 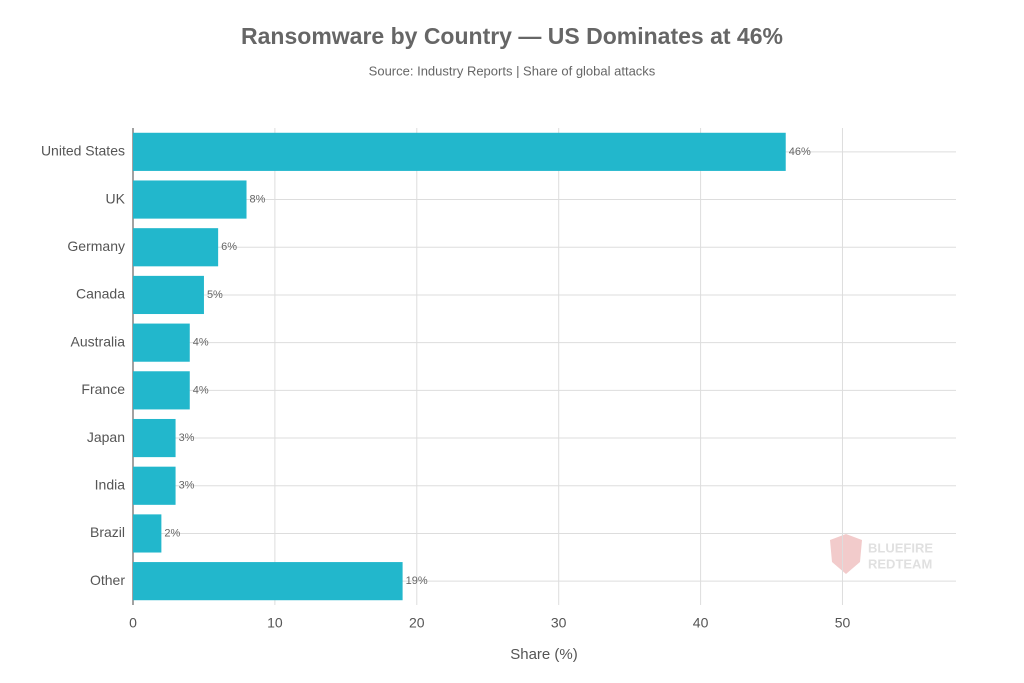 I want to click on watermark-text: REDTEAM, so click(x=900, y=563).